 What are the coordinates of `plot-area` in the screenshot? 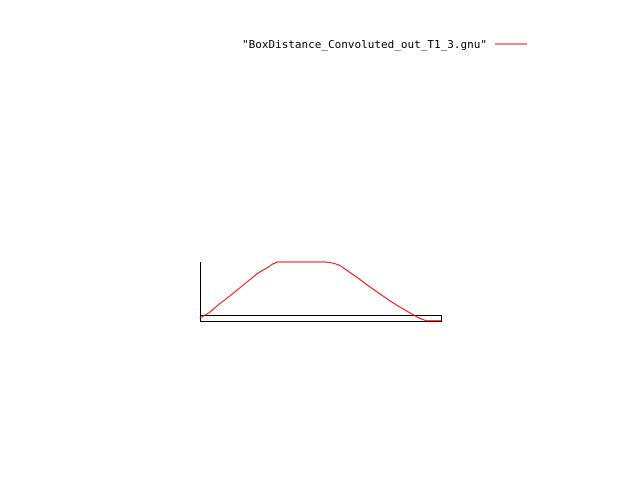 It's located at (320, 291).